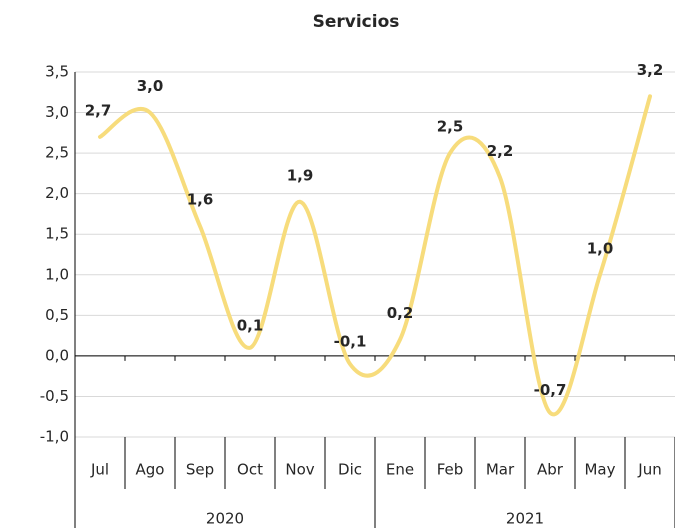 The width and height of the screenshot is (675, 528). Describe the element at coordinates (250, 470) in the screenshot. I see `x-tick-label: Oct` at that location.